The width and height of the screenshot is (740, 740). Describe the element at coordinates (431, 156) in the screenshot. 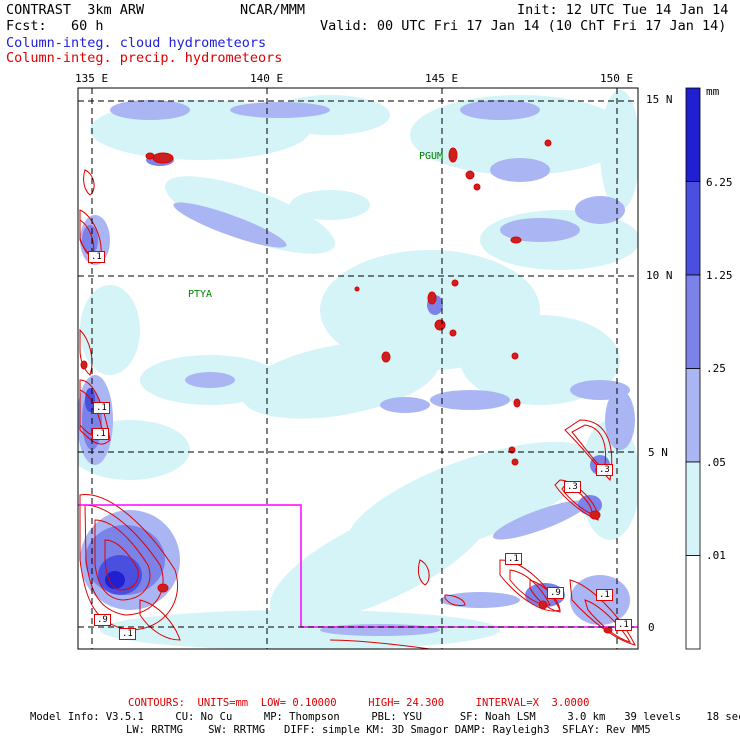

I see `station-pgum: PGUM` at that location.